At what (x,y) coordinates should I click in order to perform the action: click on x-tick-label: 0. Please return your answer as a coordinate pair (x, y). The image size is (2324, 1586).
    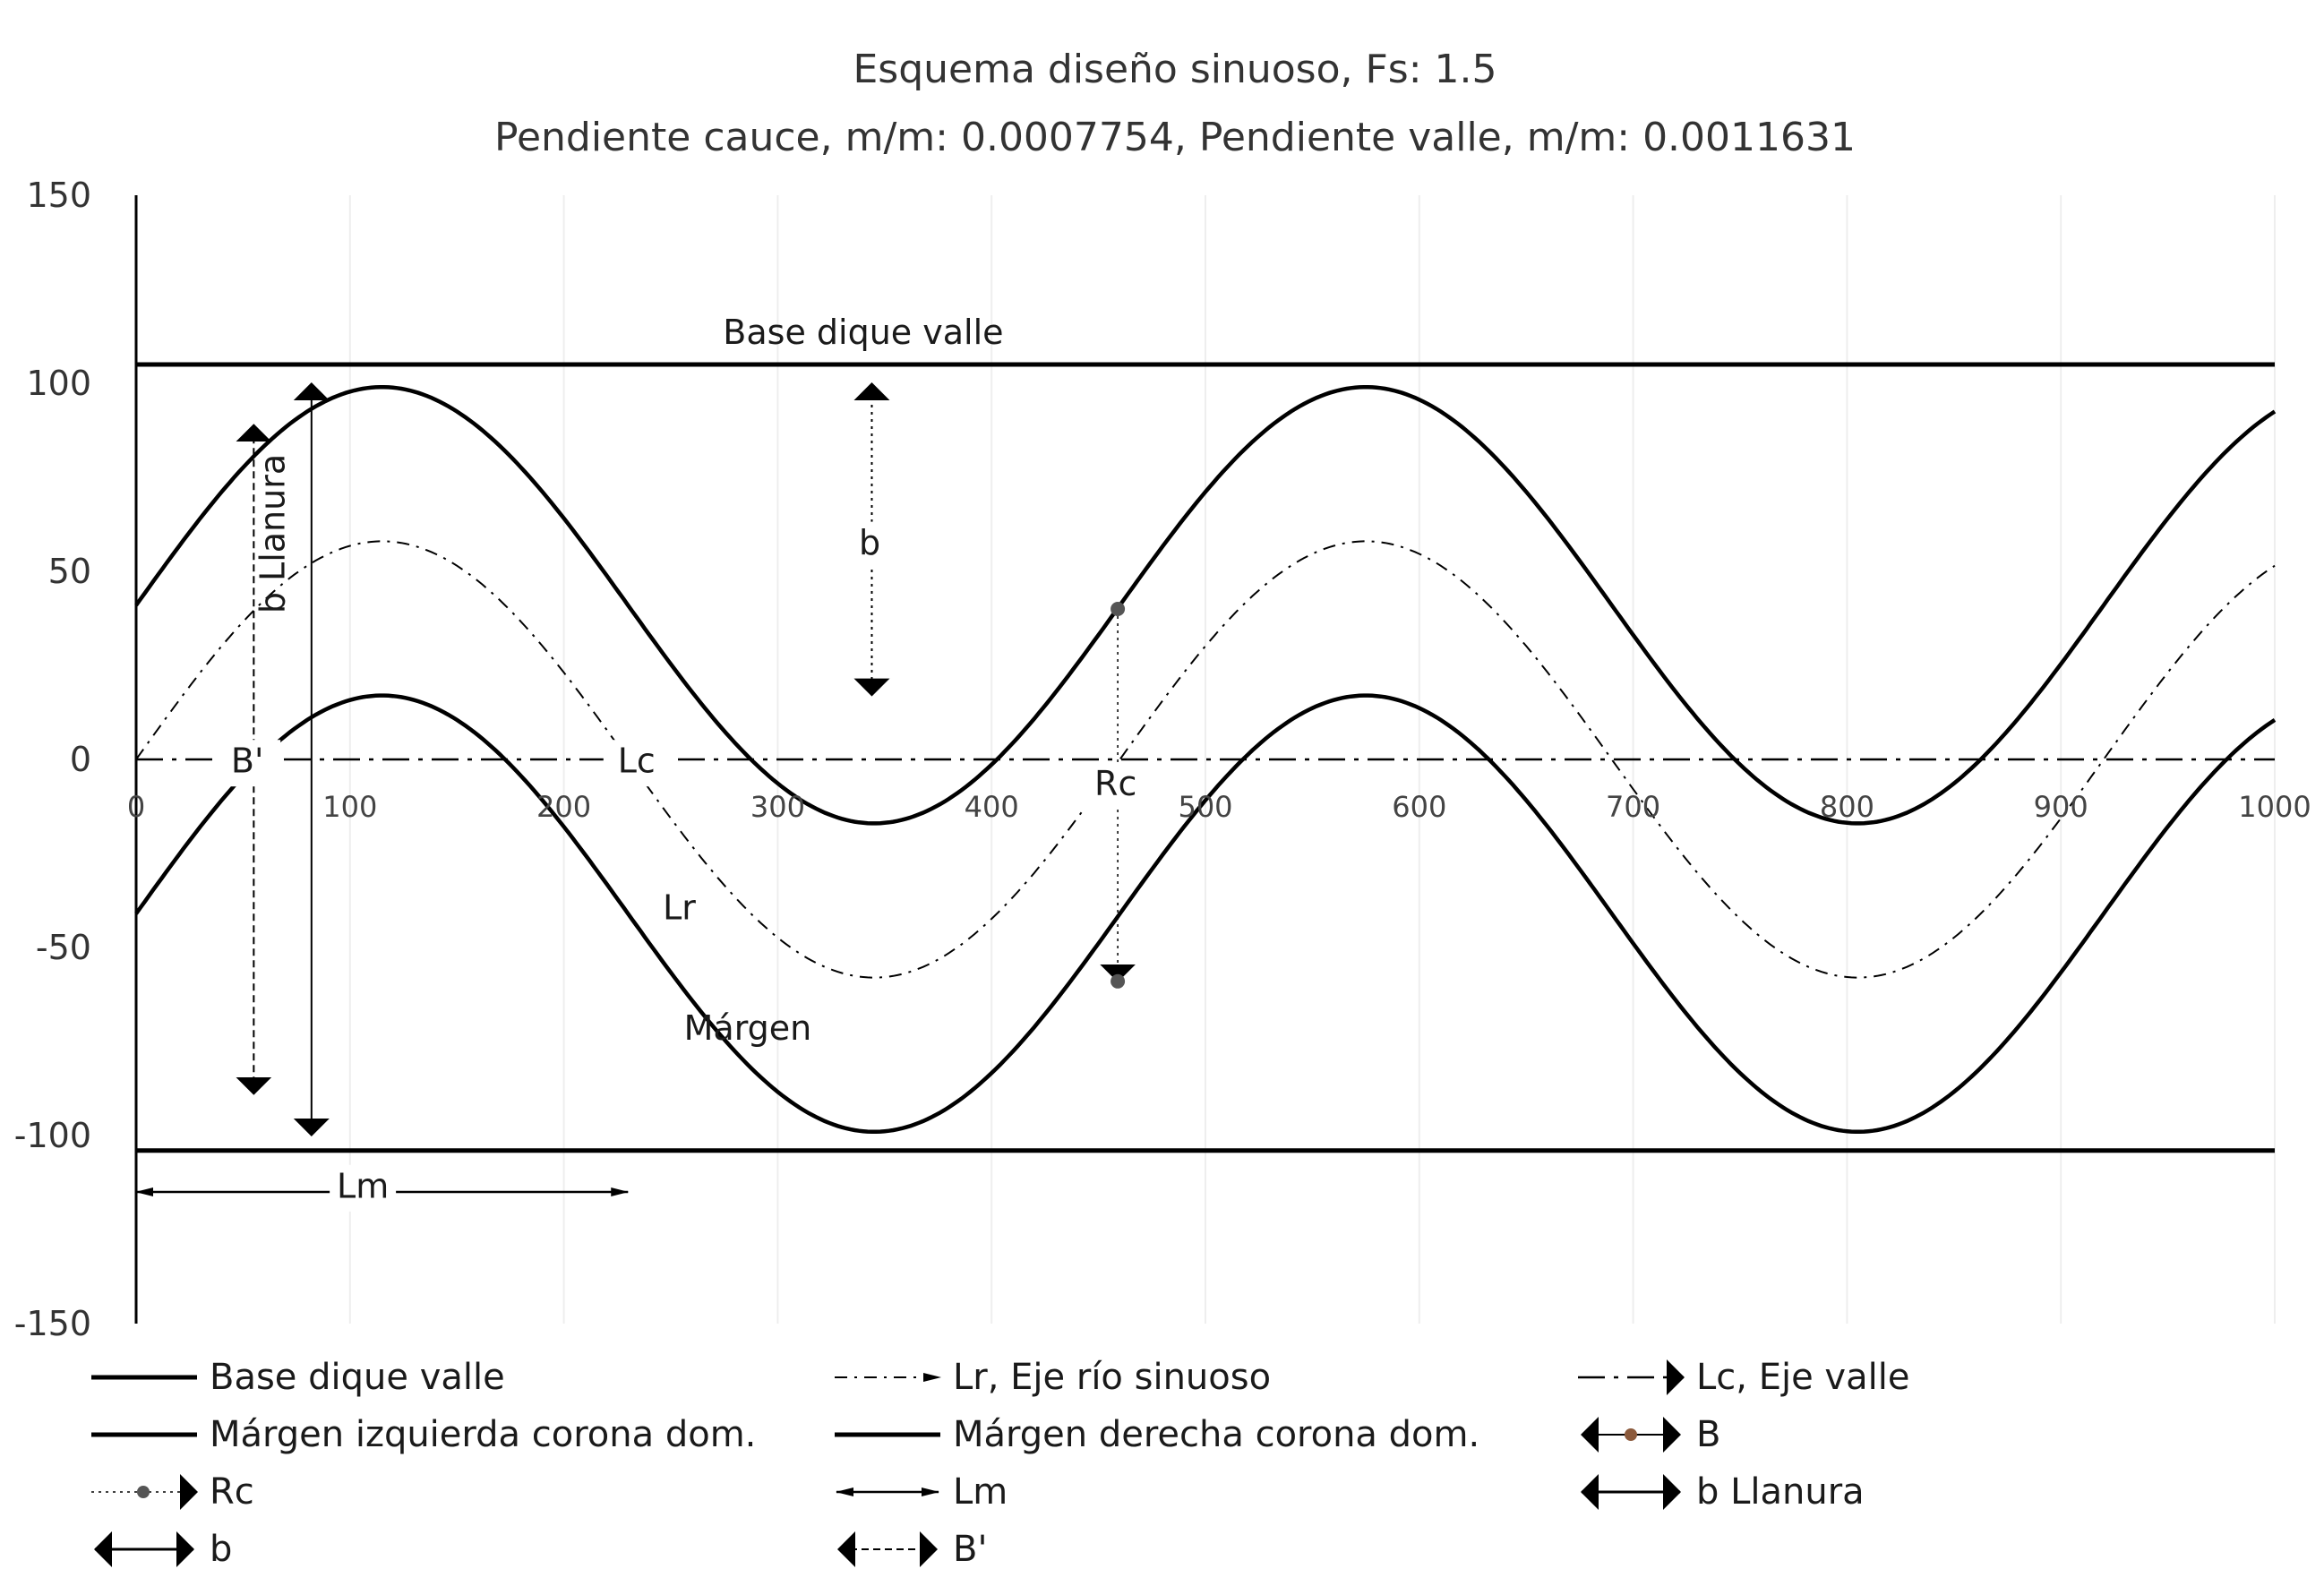
    Looking at the image, I should click on (136, 807).